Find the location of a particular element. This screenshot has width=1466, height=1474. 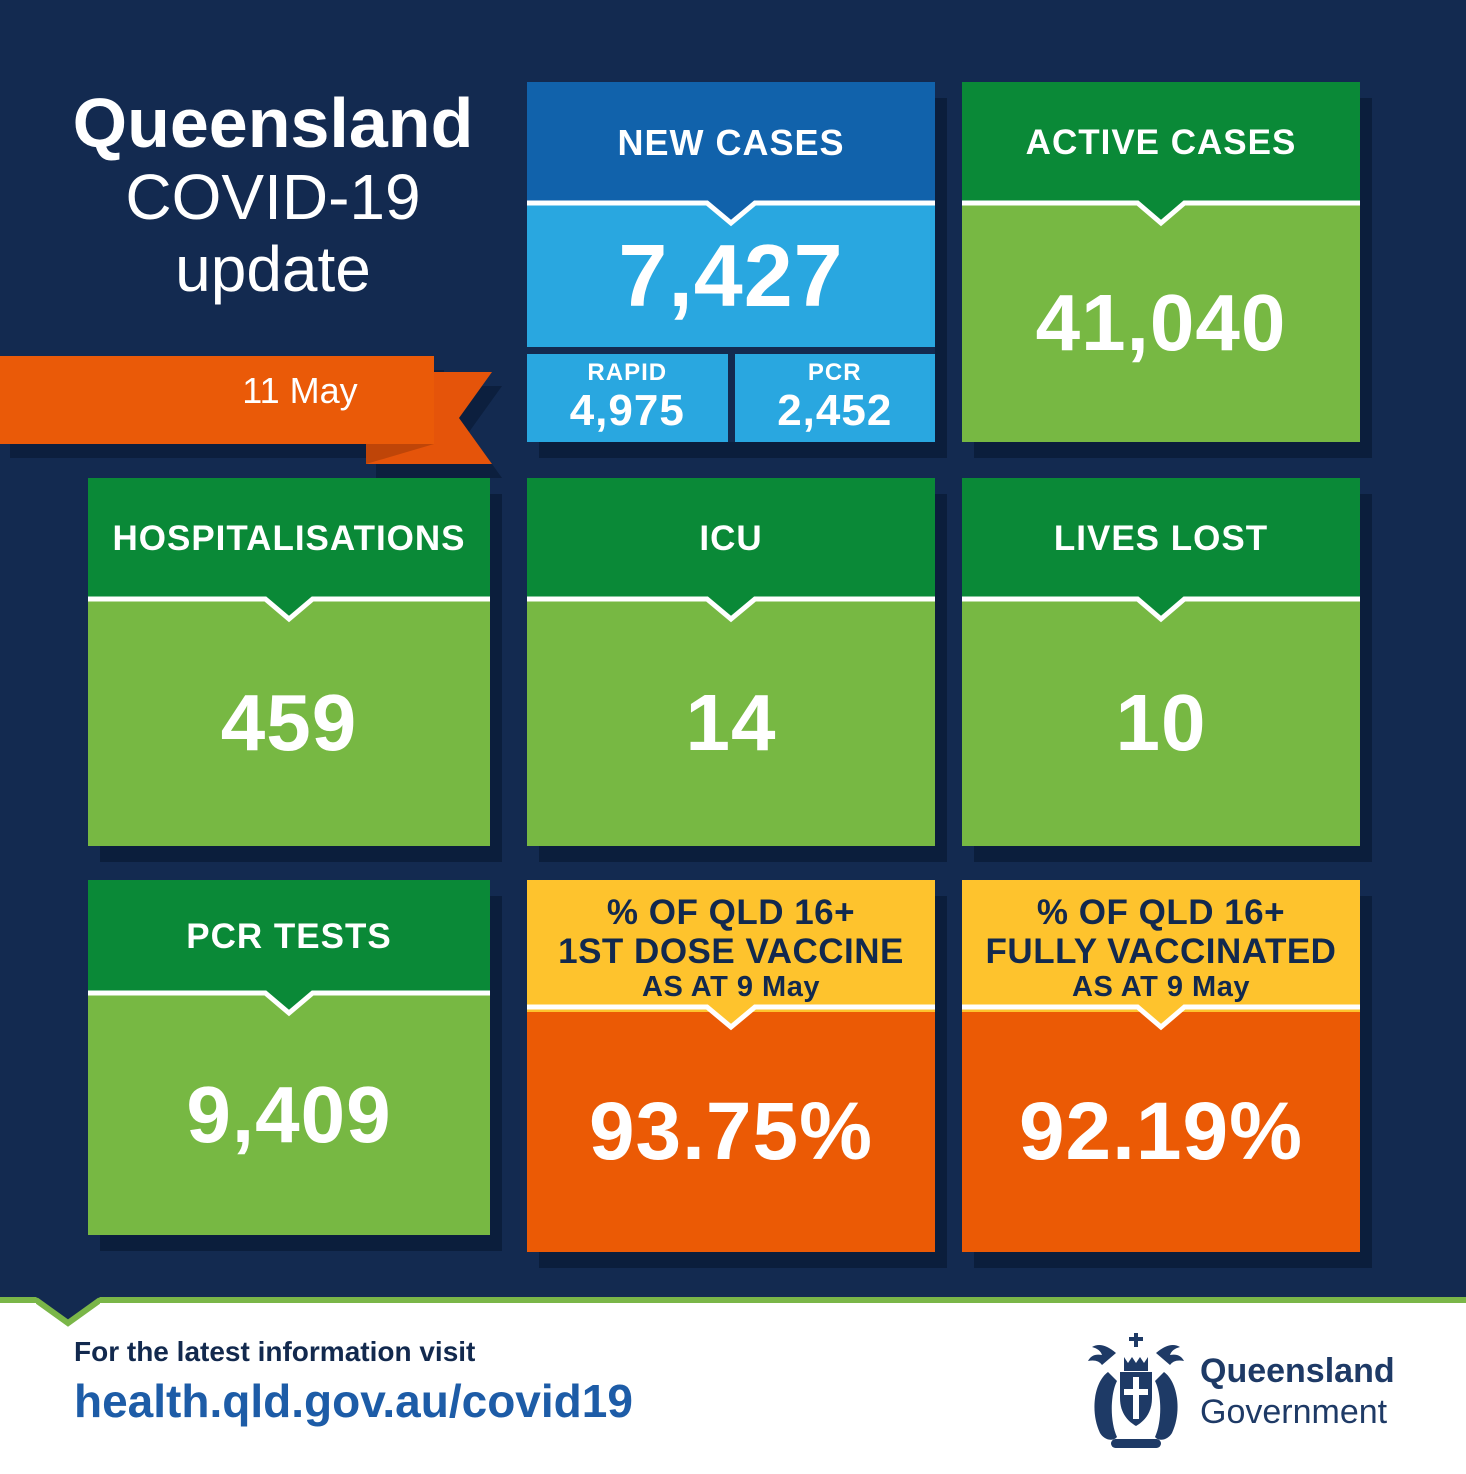

first-dose-header-line1: % OF QLD 16+ is located at coordinates (731, 912).